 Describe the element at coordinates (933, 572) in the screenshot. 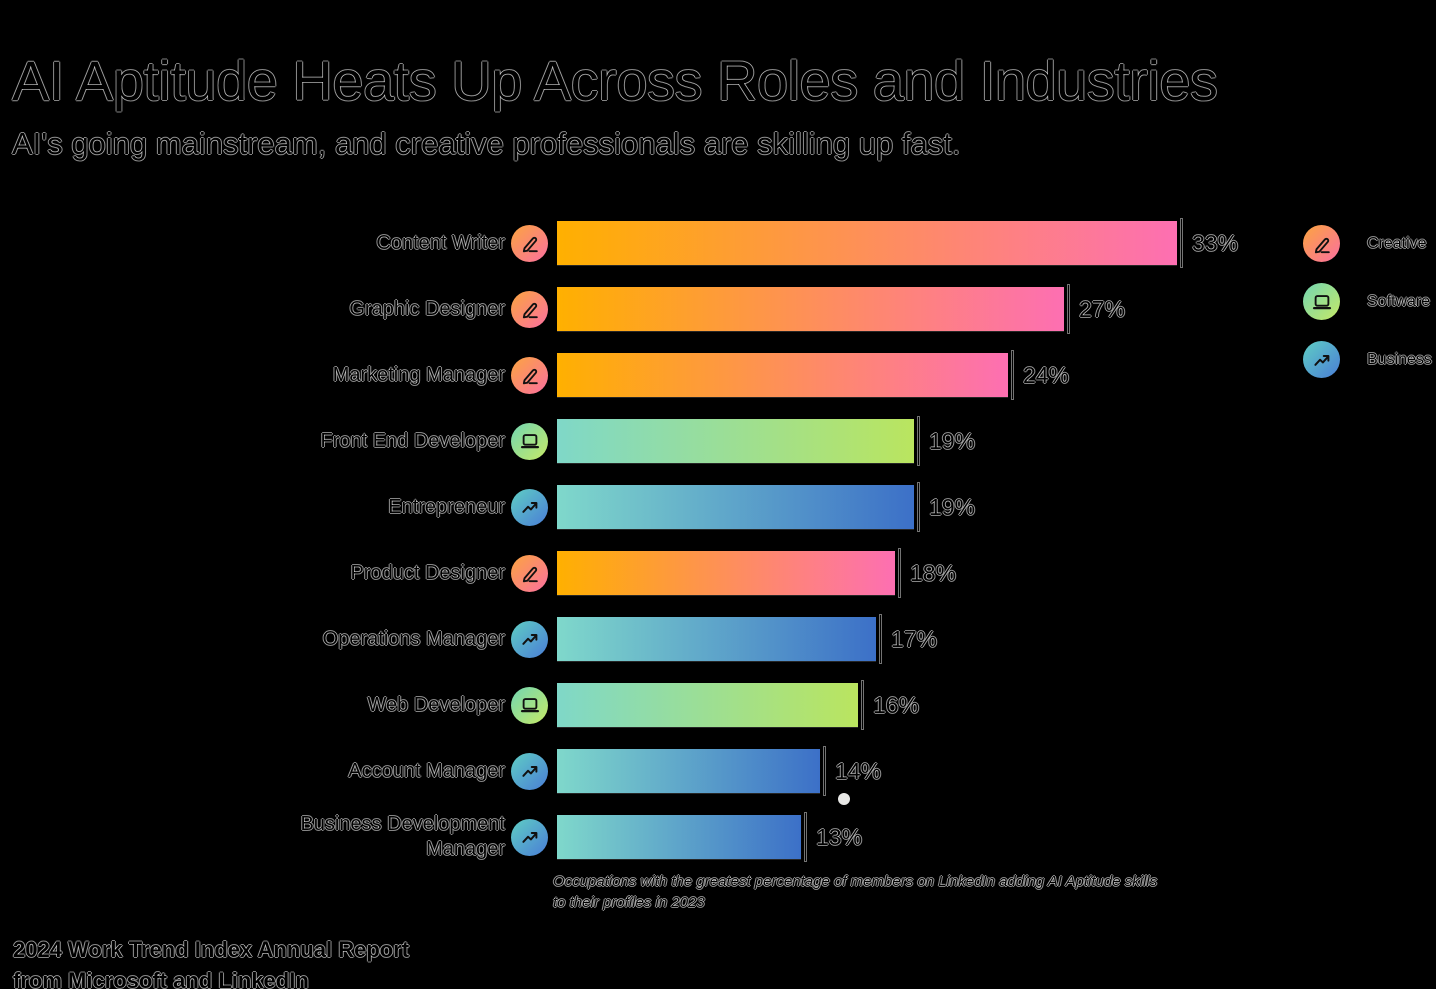

I see `value-label: 18%` at that location.